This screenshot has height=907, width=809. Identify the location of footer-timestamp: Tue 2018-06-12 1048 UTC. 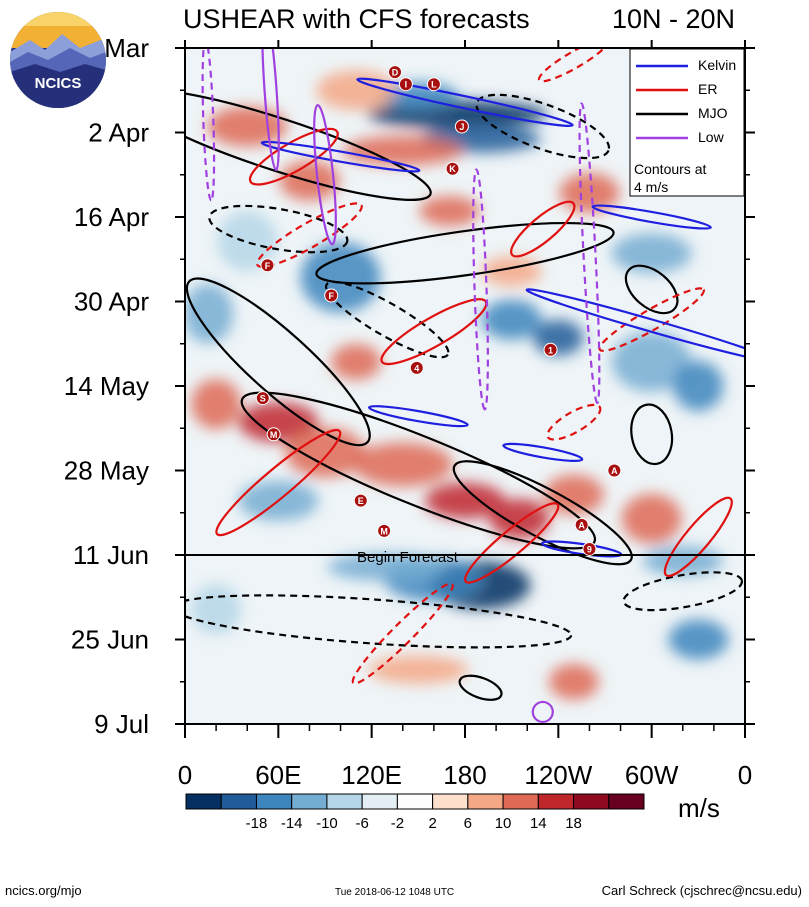
(395, 892).